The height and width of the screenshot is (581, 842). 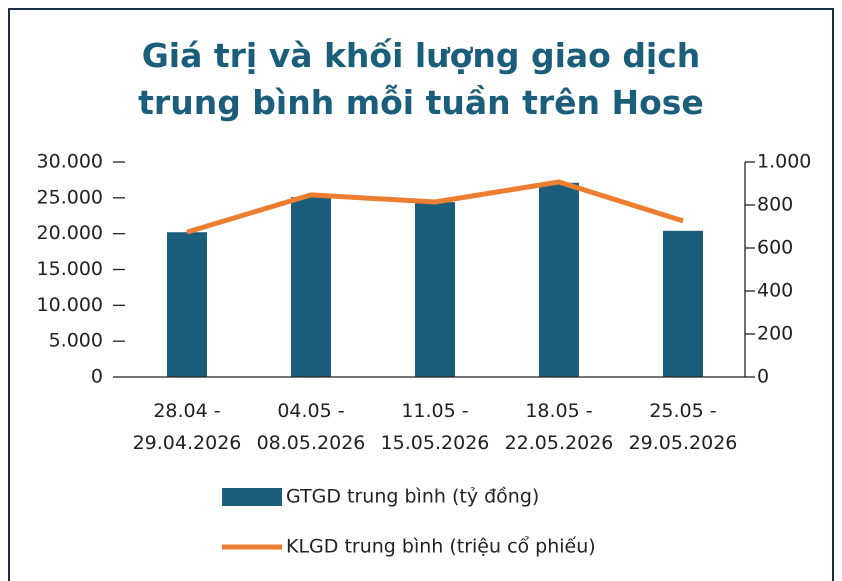 I want to click on y2-tick-label: 800, so click(x=775, y=205).